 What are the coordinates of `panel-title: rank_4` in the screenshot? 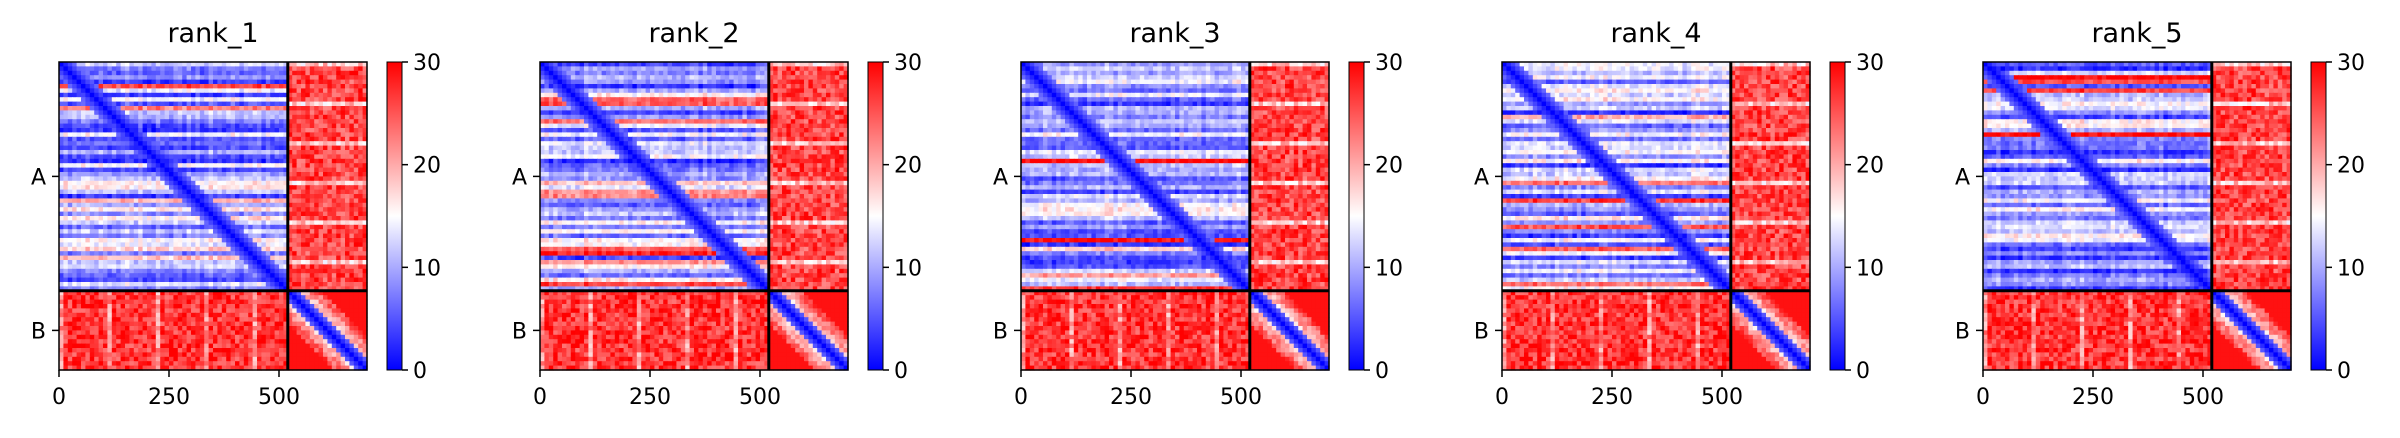 It's located at (1655, 33).